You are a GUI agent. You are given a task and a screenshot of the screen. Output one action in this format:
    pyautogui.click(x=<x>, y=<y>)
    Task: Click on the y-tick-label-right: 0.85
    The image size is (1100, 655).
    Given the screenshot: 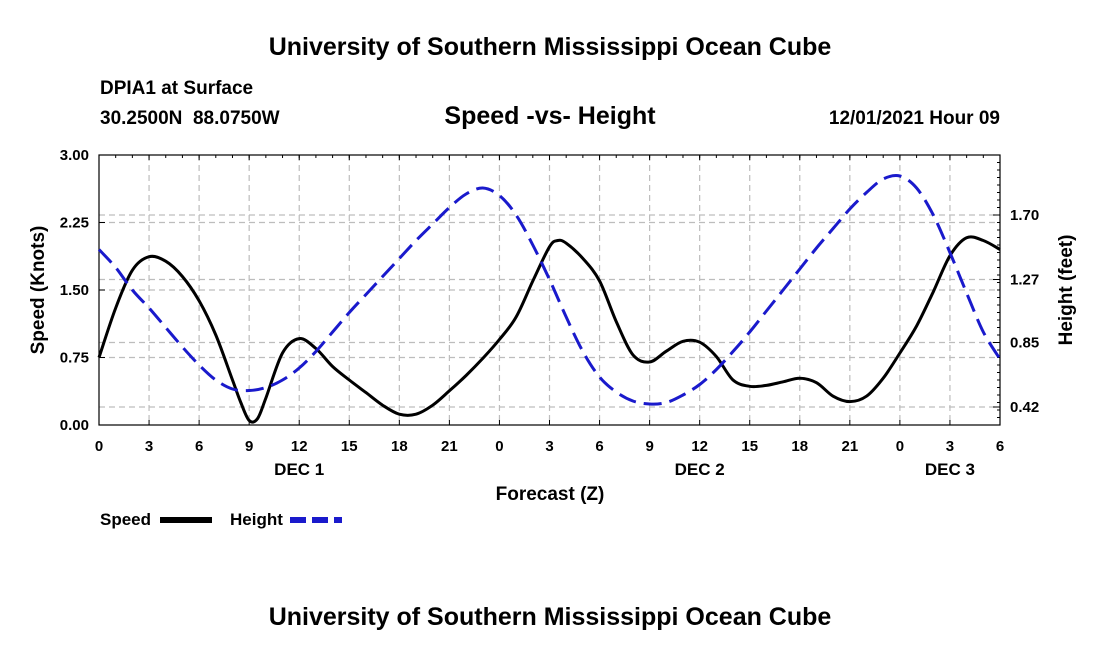 What is the action you would take?
    pyautogui.click(x=1024, y=343)
    